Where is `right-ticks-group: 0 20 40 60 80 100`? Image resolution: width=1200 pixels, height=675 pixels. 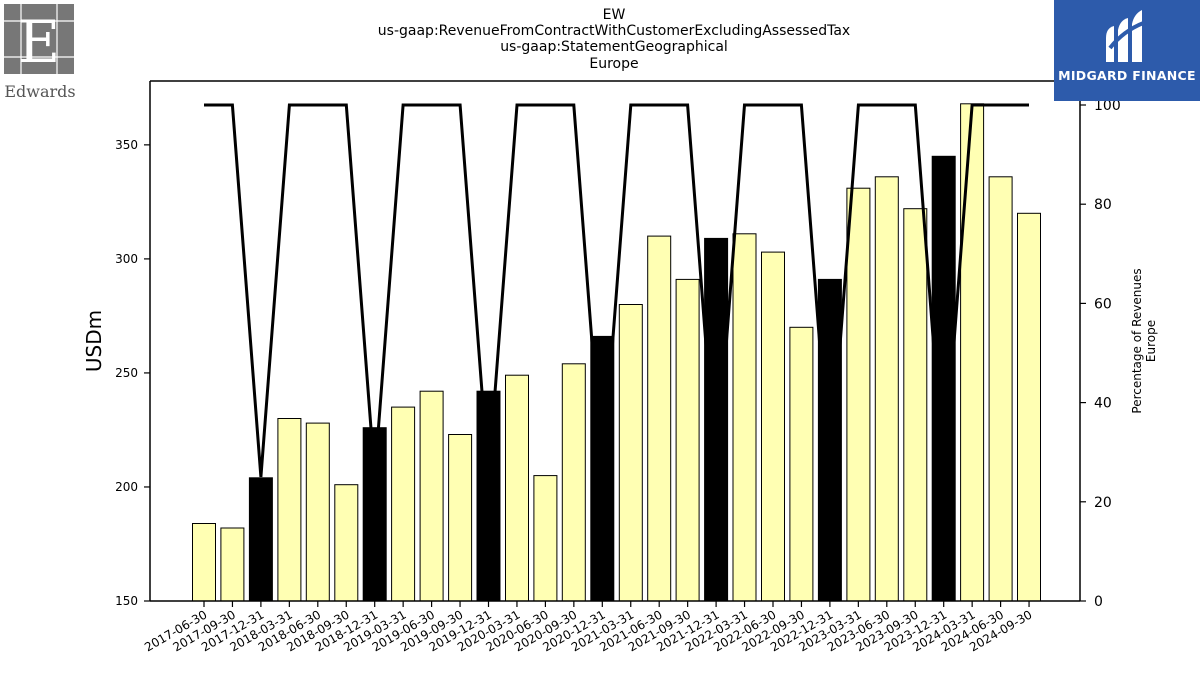
right-ticks-group: 0 20 40 60 80 100 is located at coordinates (1100, 354).